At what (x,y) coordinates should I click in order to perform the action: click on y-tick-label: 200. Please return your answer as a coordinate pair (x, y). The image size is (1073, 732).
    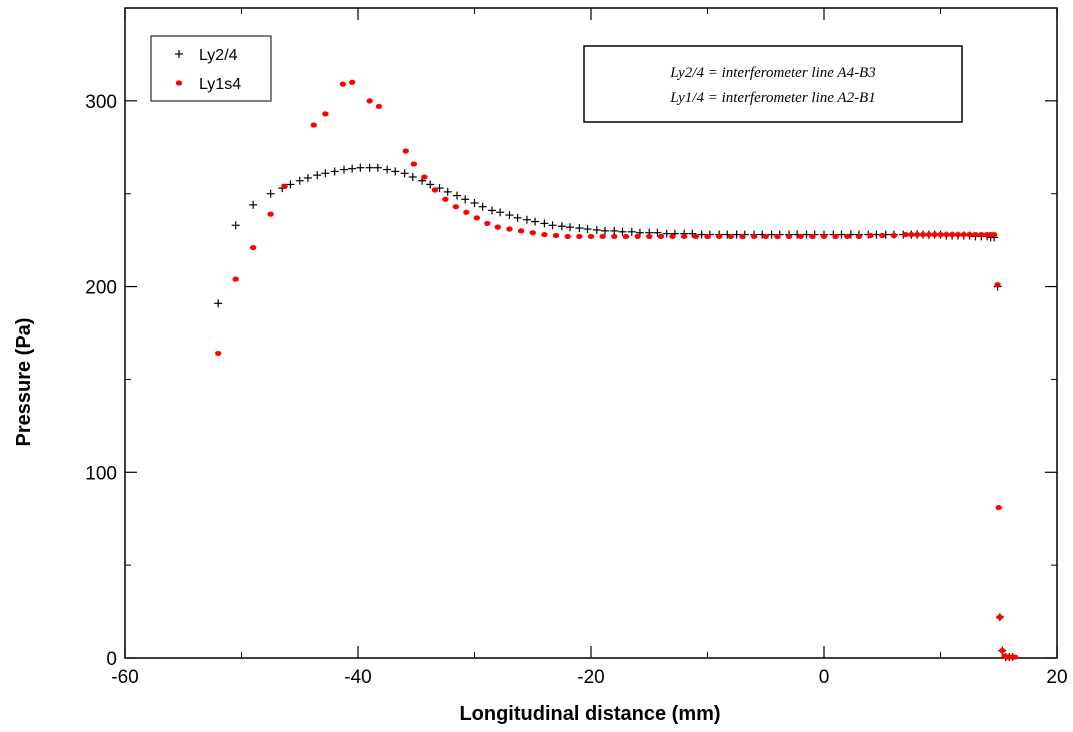
    Looking at the image, I should click on (101, 288).